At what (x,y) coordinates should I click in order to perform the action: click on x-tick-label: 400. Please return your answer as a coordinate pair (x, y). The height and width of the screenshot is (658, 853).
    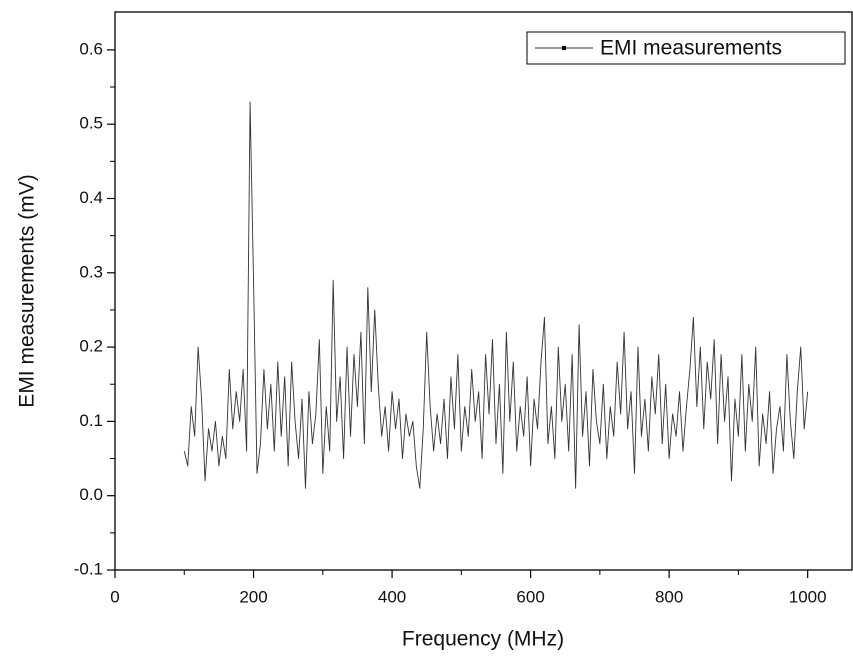
    Looking at the image, I should click on (392, 596).